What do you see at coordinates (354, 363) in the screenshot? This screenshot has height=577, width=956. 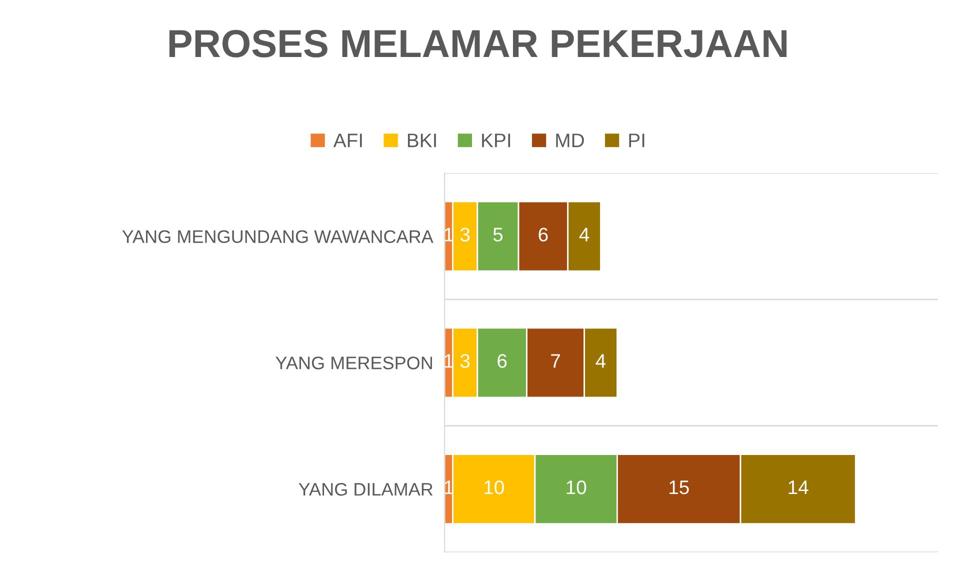 I see `y-tick-label: YANG MERESPON` at bounding box center [354, 363].